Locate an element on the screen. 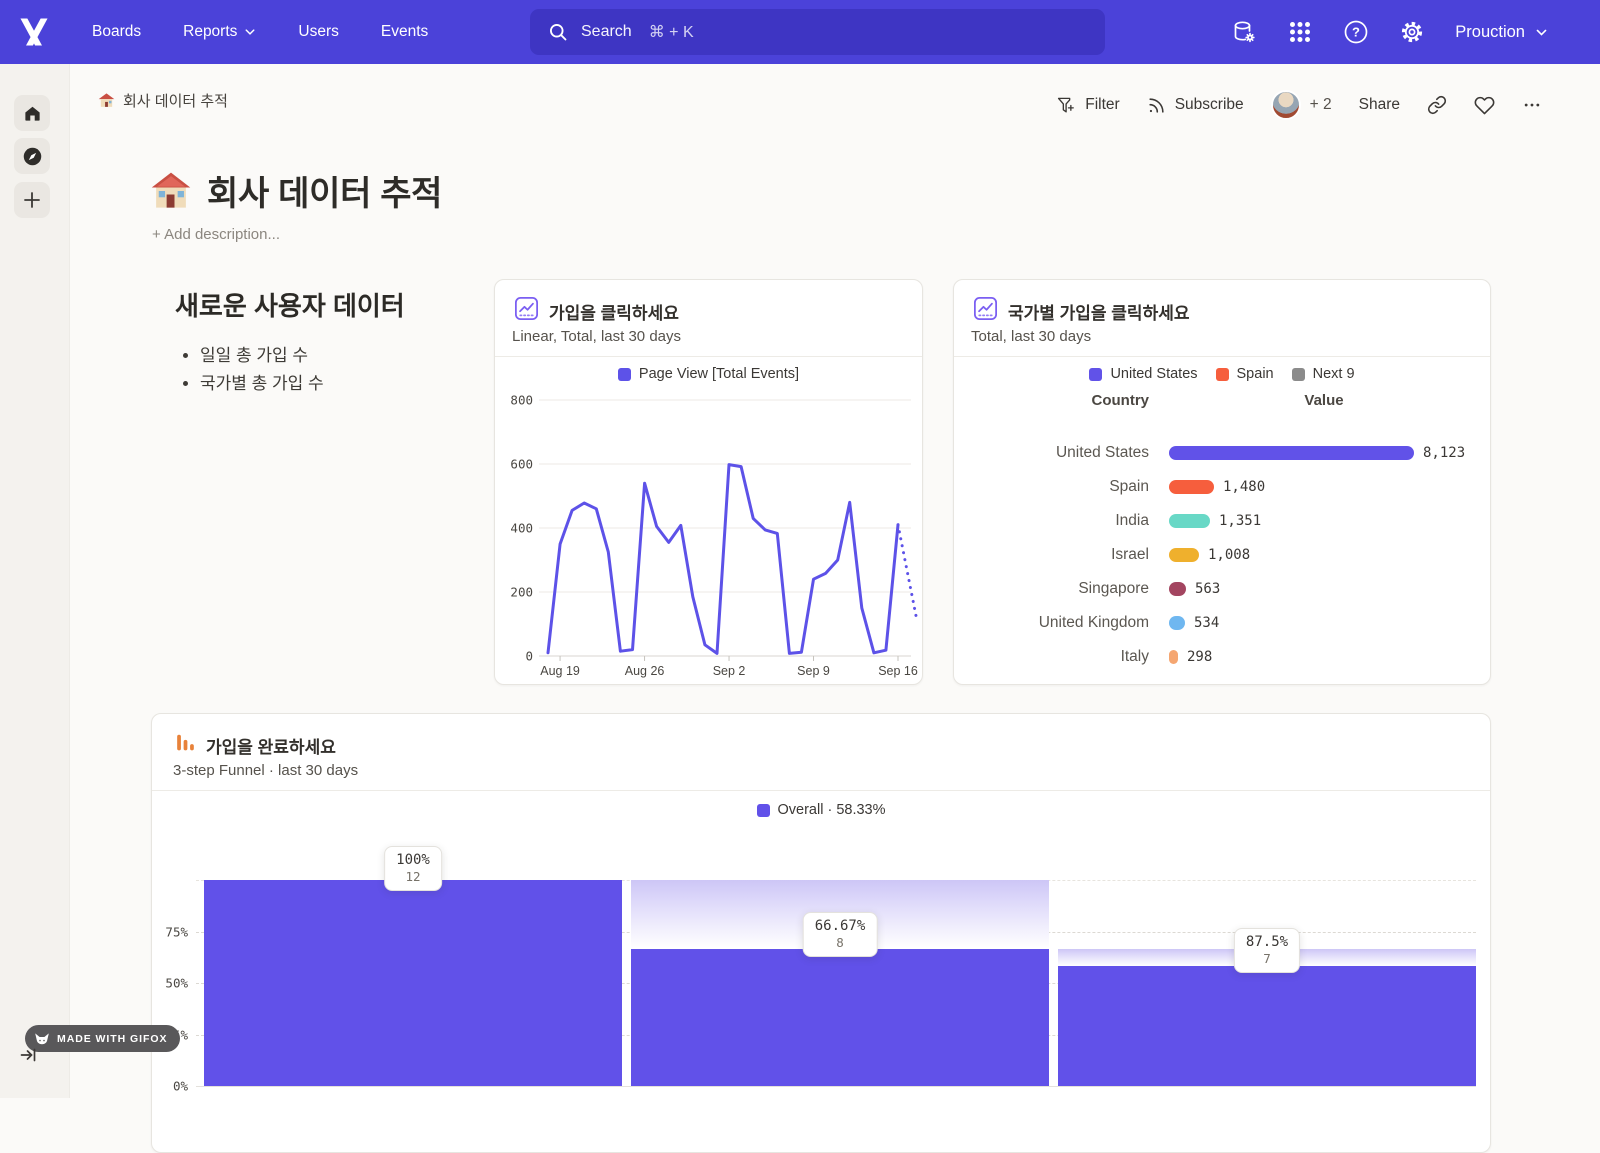 The width and height of the screenshot is (1600, 1153). sidebar-create-button is located at coordinates (32, 200).